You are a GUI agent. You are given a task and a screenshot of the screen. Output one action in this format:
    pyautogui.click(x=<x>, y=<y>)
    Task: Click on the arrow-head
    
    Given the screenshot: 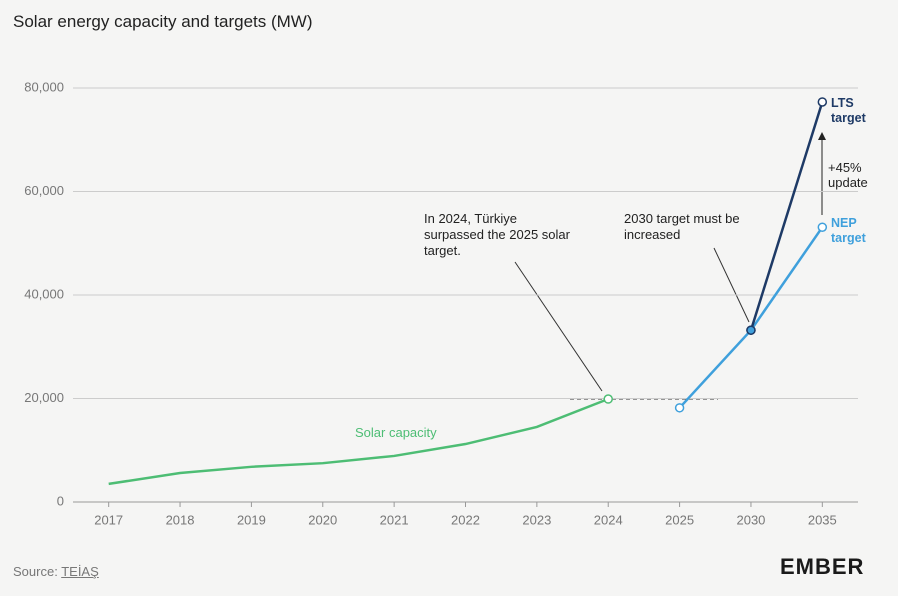 What is the action you would take?
    pyautogui.click(x=822, y=136)
    